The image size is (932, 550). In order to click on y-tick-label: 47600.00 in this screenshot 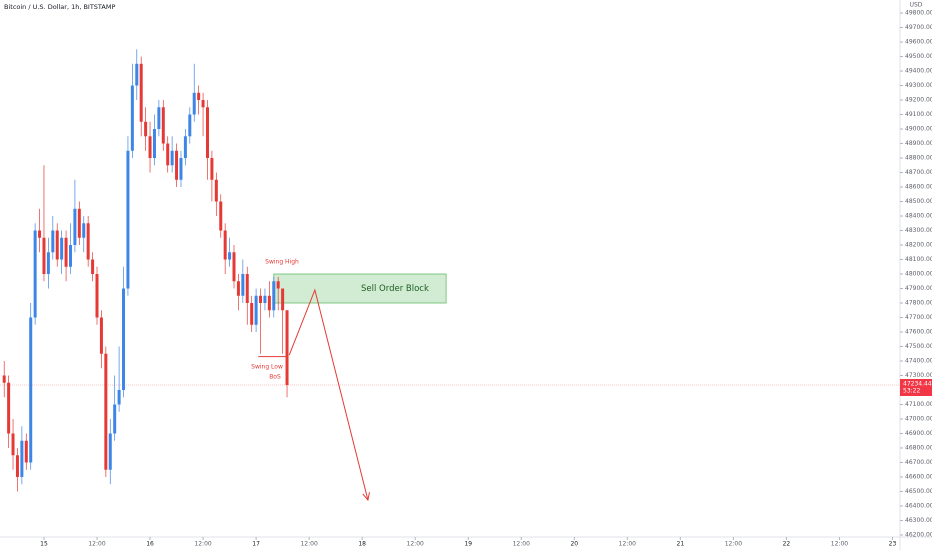, I will do `click(918, 332)`.